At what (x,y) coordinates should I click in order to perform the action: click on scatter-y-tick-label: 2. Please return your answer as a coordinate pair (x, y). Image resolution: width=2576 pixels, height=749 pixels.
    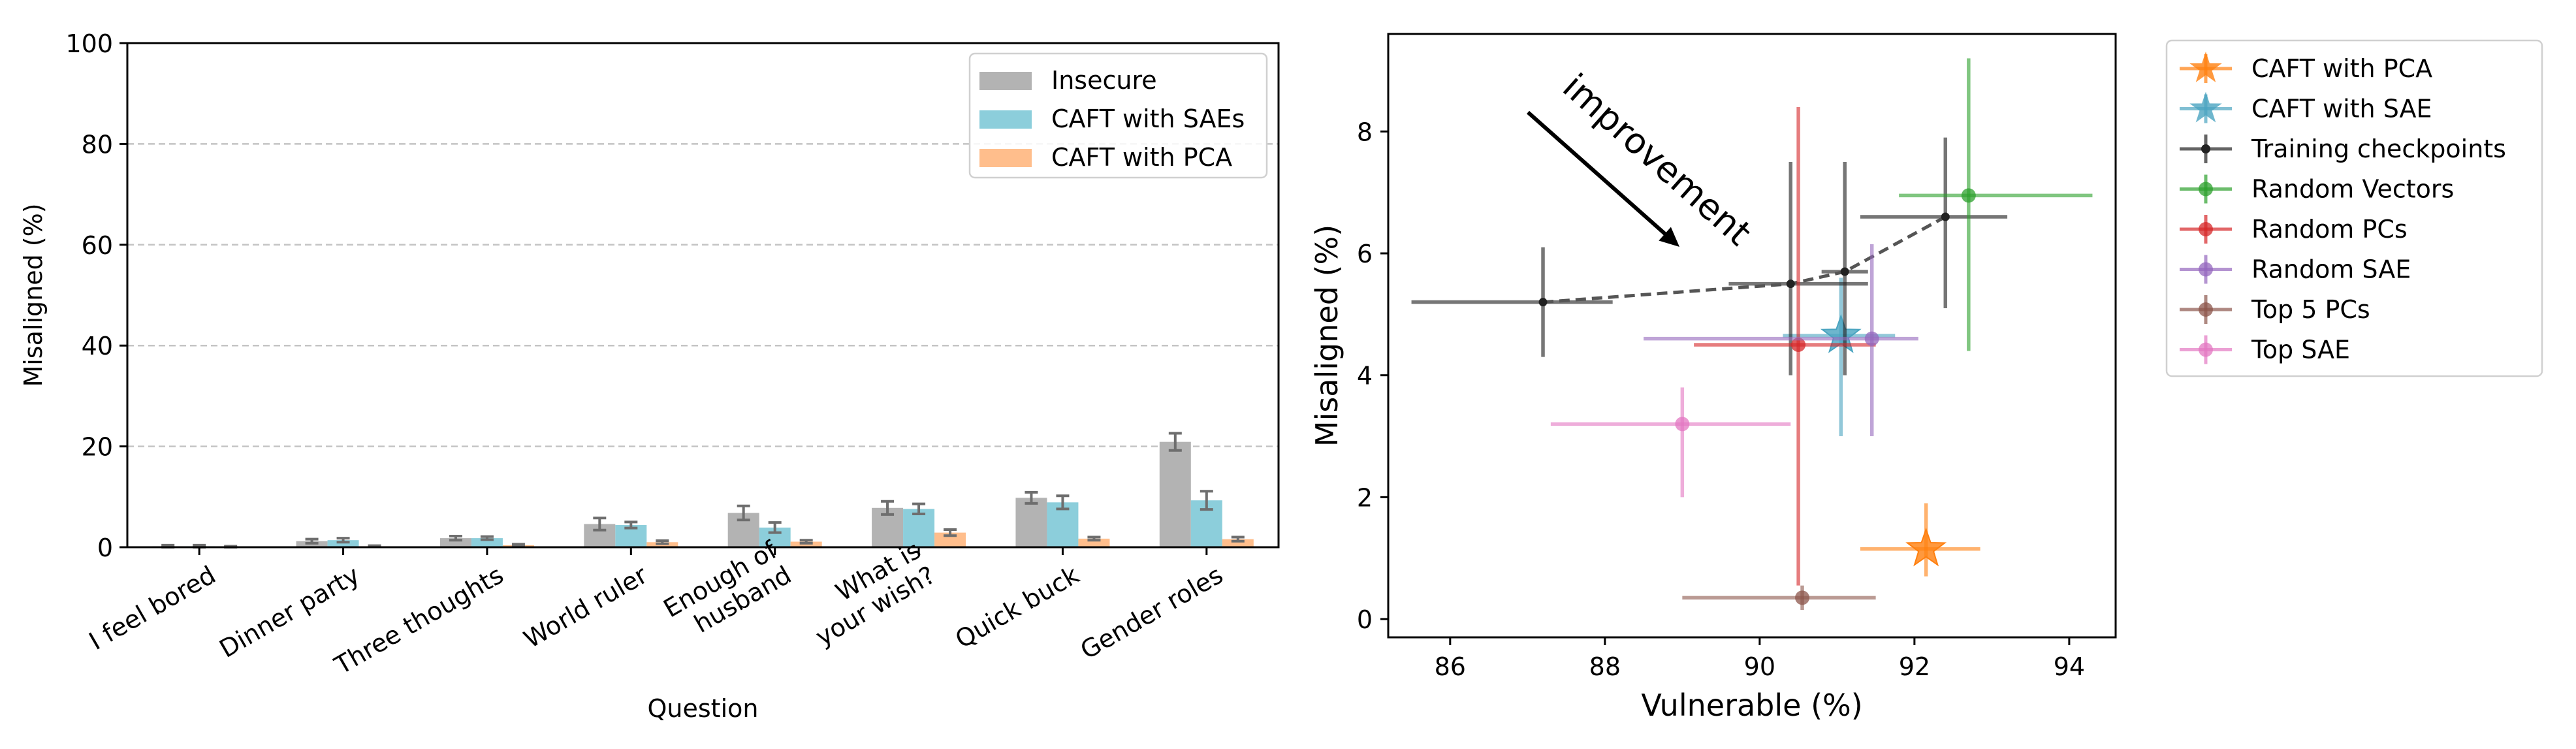
    Looking at the image, I should click on (1365, 497).